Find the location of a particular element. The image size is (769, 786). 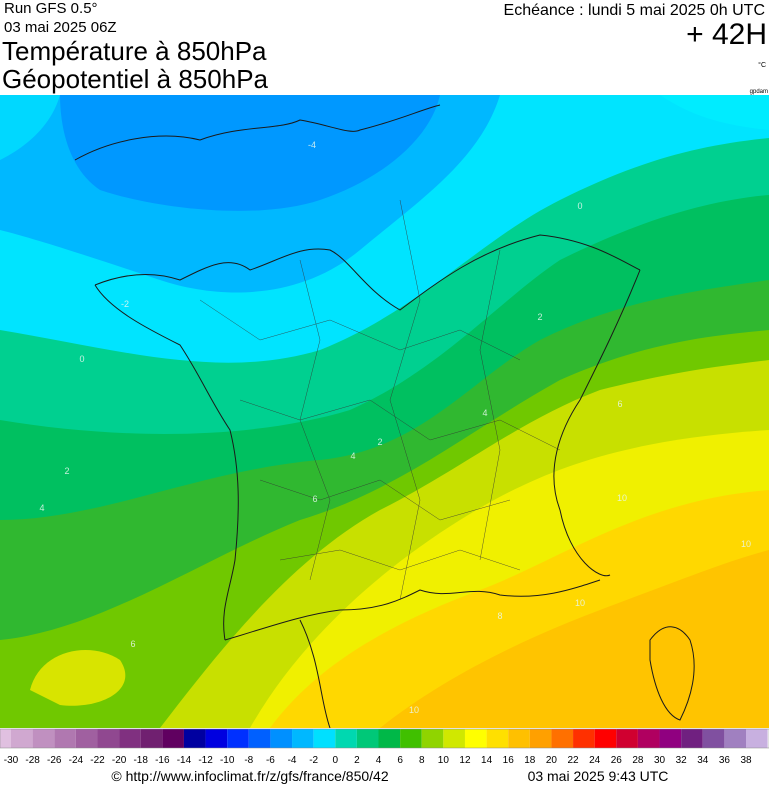

scale-label: -6 is located at coordinates (270, 760).